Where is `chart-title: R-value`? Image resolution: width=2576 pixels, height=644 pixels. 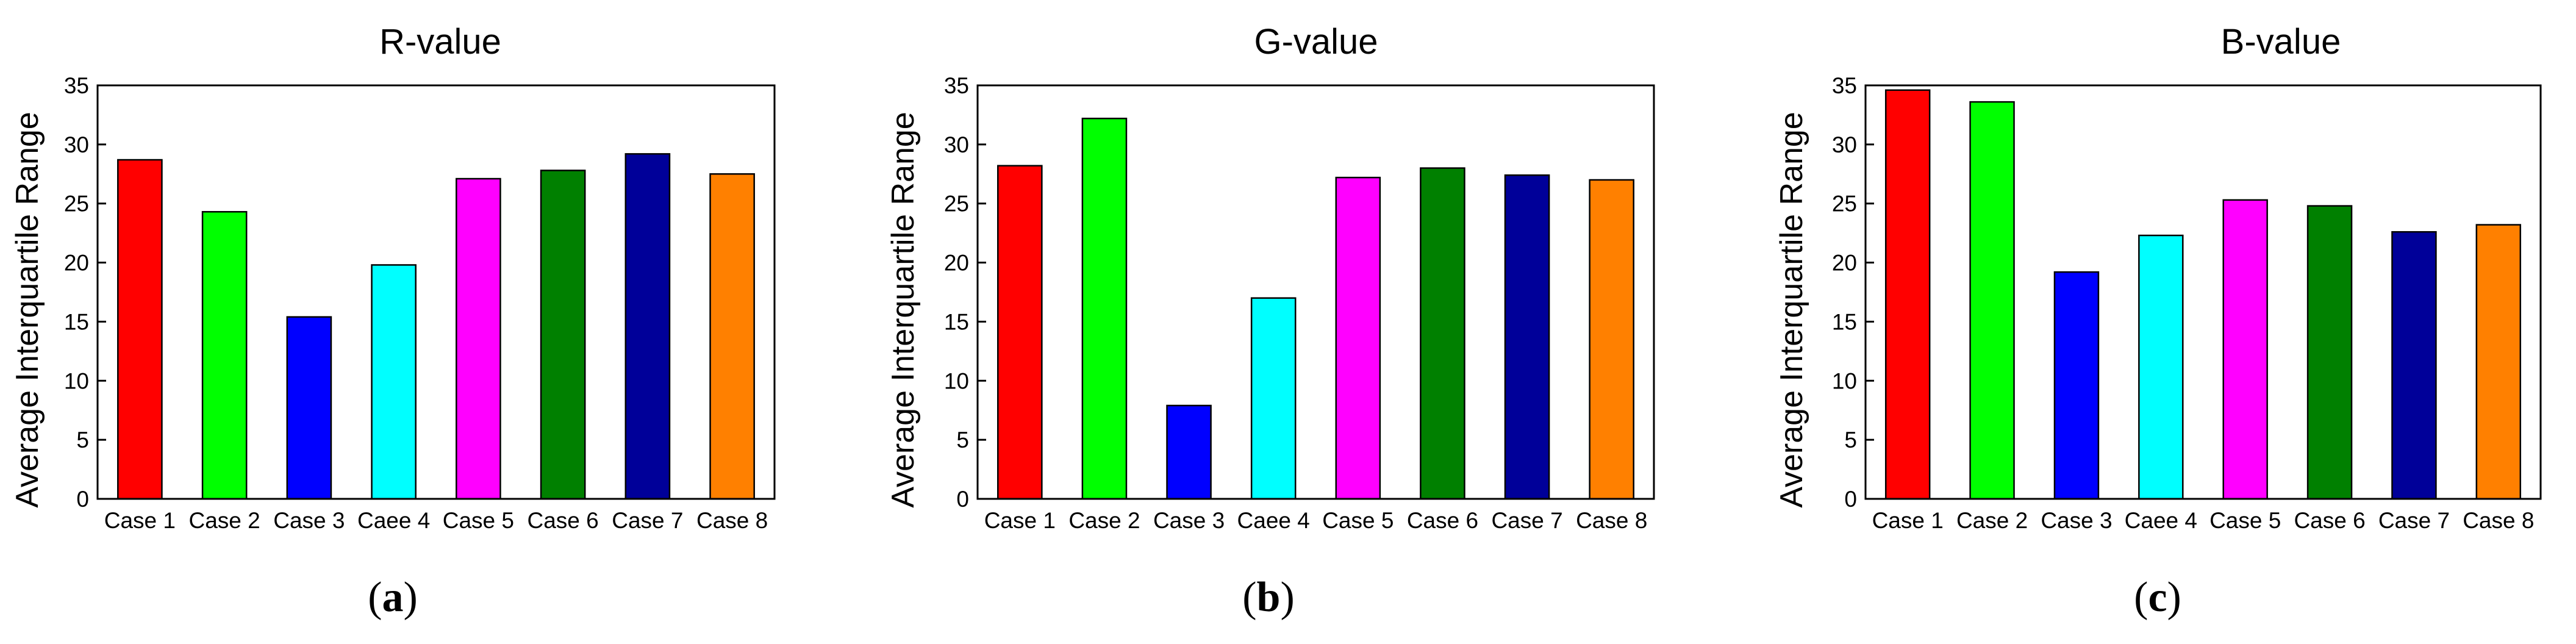 chart-title: R-value is located at coordinates (440, 42).